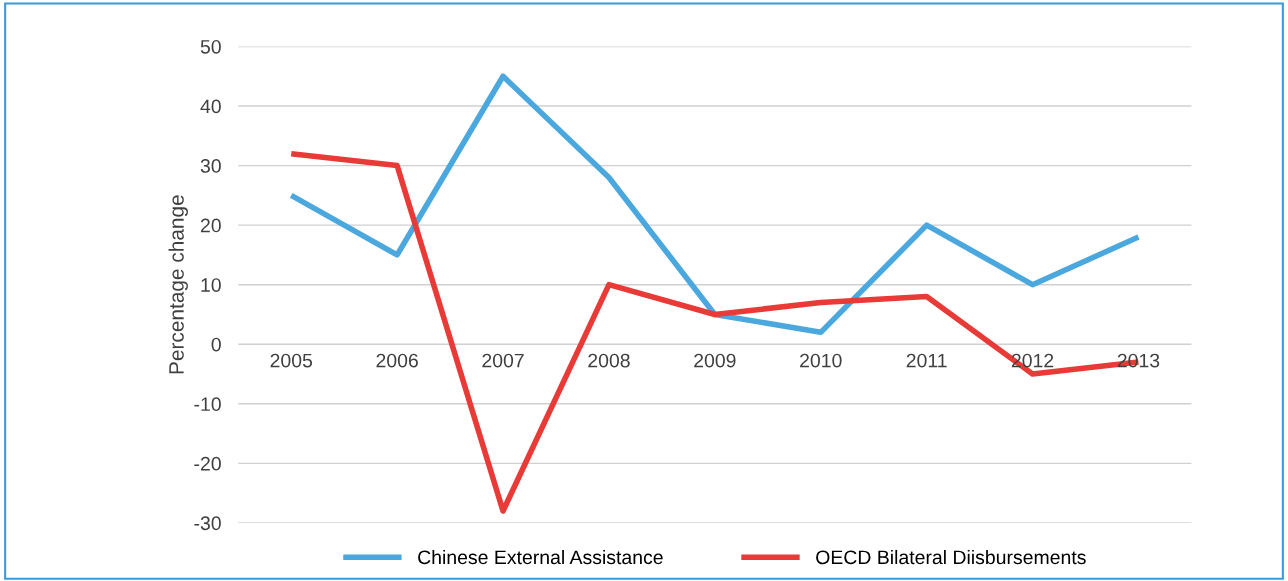 The height and width of the screenshot is (581, 1288). Describe the element at coordinates (207, 404) in the screenshot. I see `y-tick-label: -10` at that location.